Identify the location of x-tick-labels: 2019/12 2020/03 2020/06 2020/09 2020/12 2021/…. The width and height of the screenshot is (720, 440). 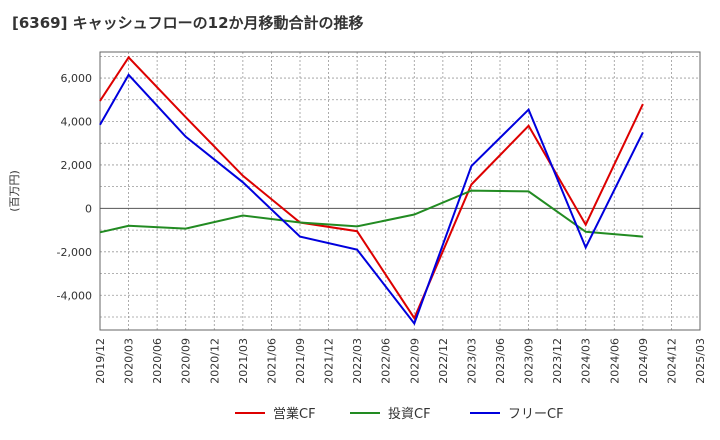
(400, 361).